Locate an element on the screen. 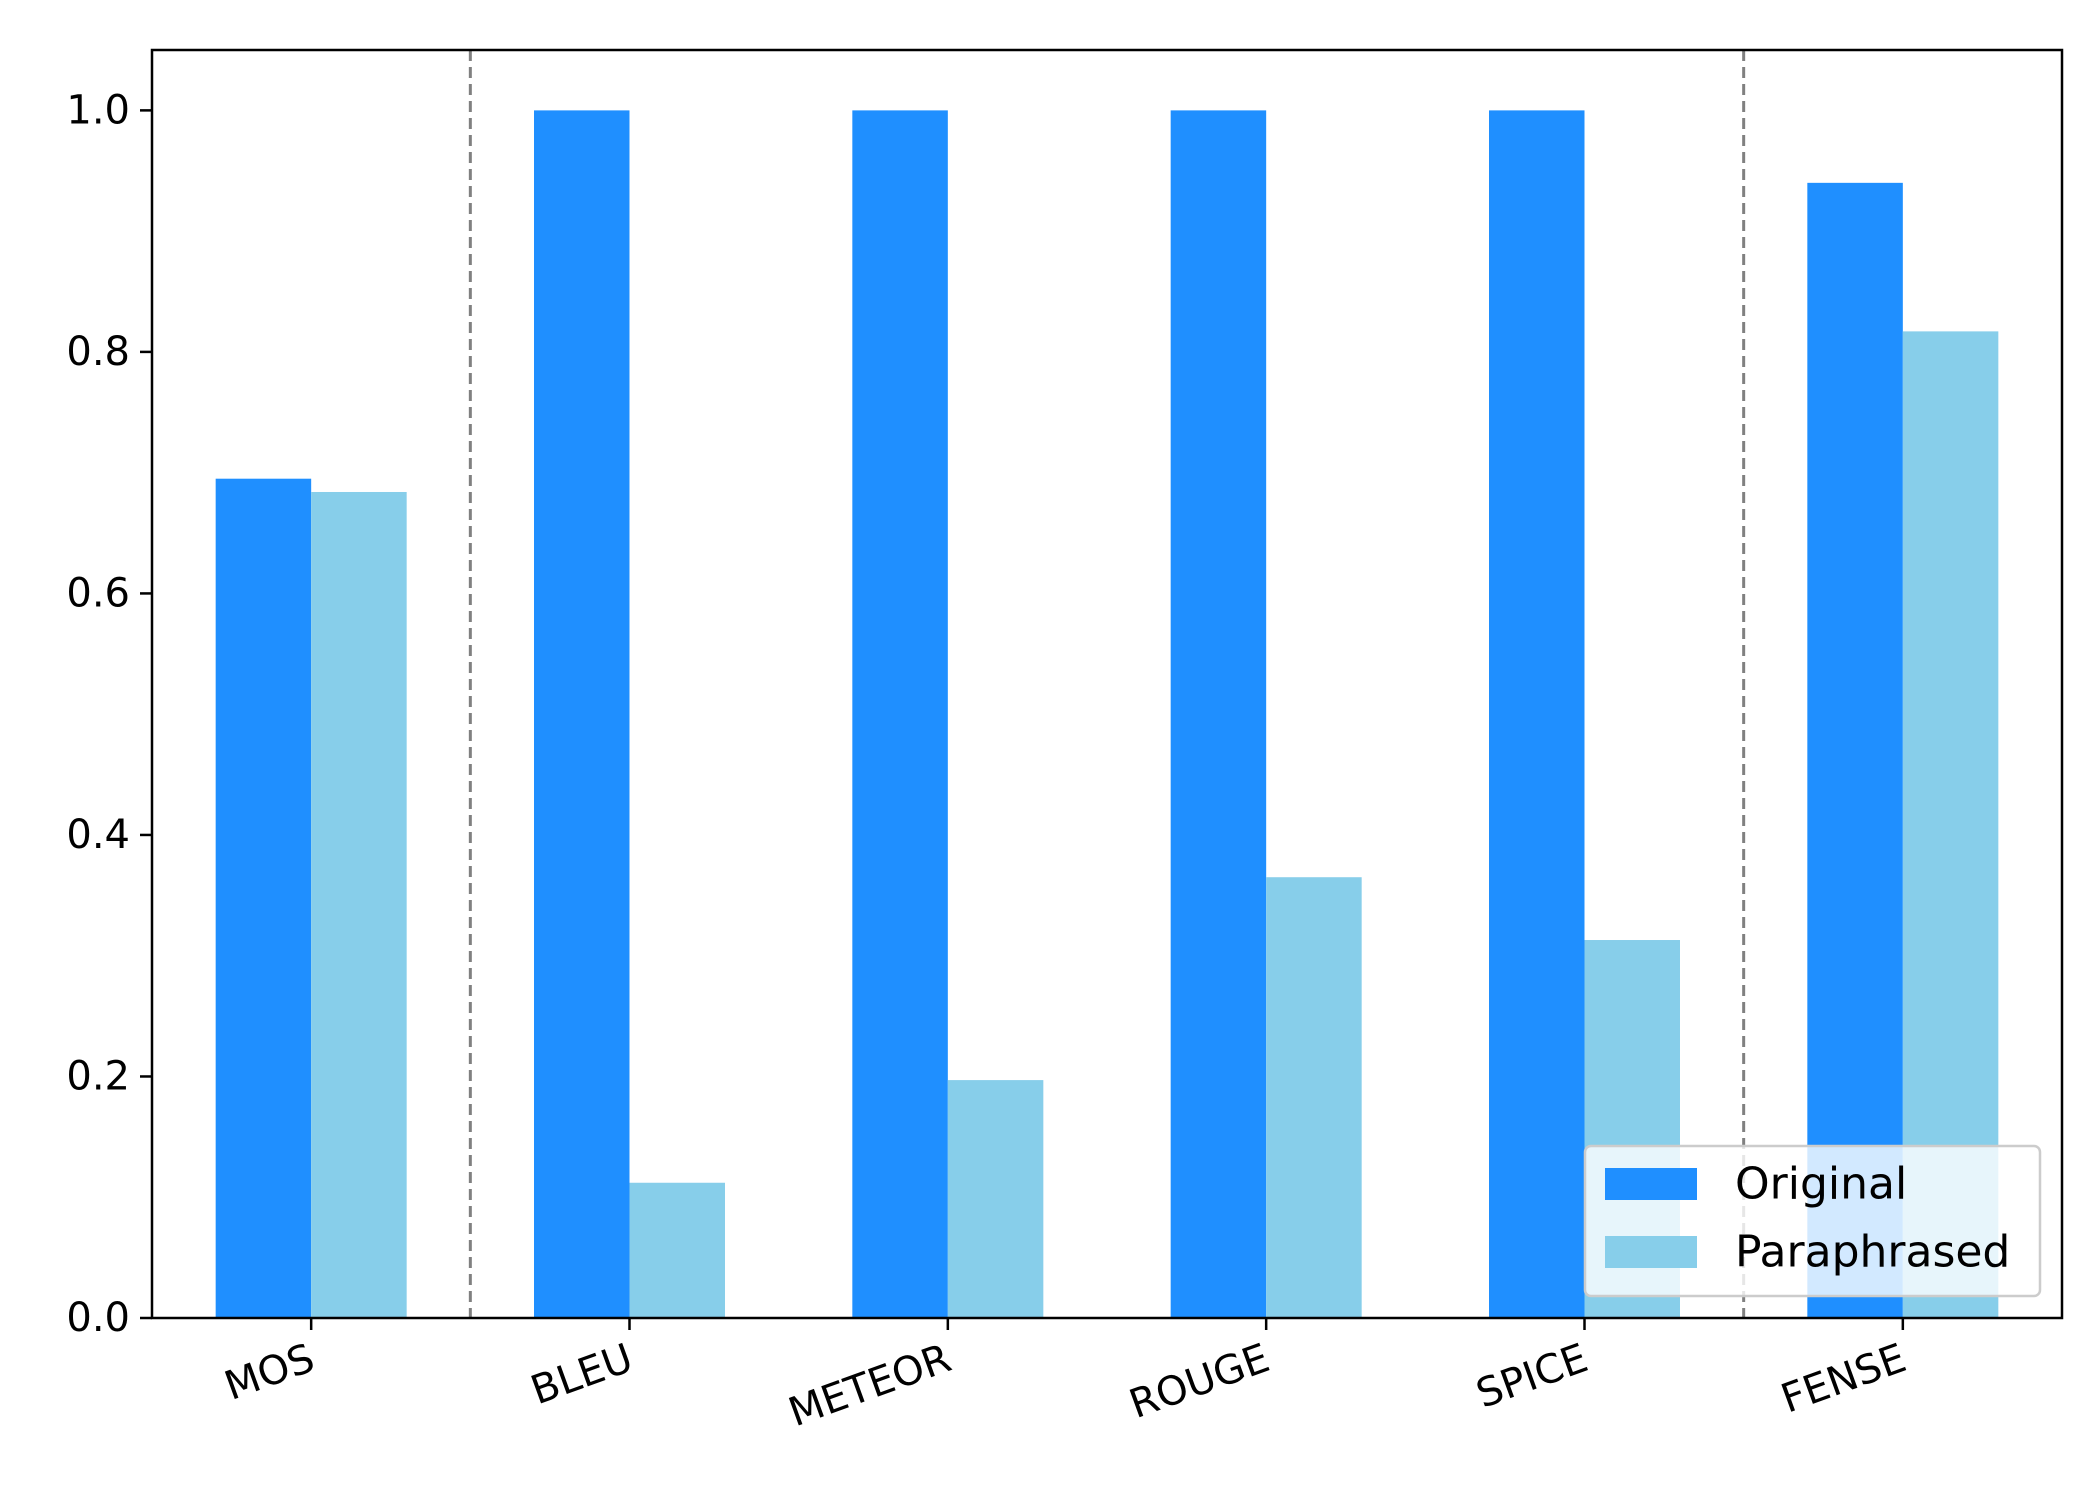 This screenshot has width=2100, height=1500. y-tick-label: 0.2 is located at coordinates (98, 1076).